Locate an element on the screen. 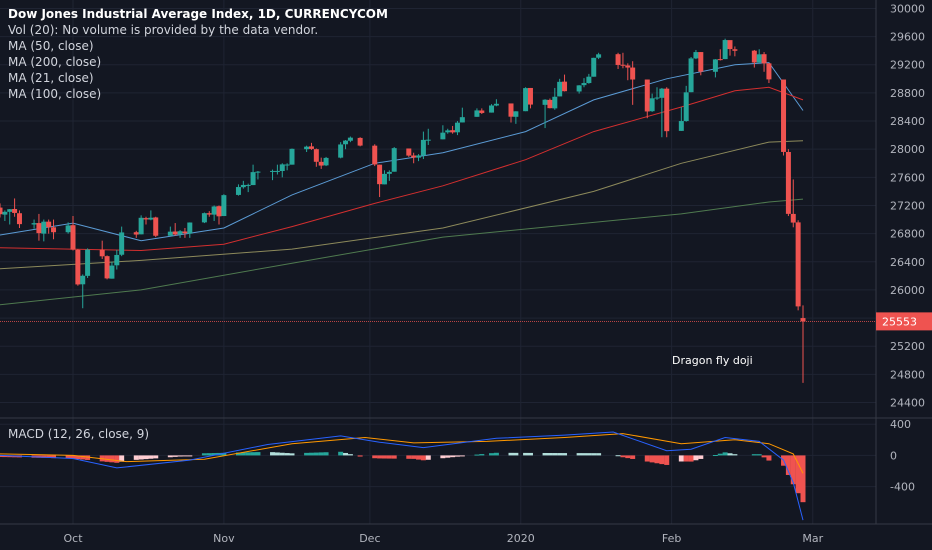 This screenshot has width=932, height=550. macd-y-tick-label: -400 is located at coordinates (902, 487).